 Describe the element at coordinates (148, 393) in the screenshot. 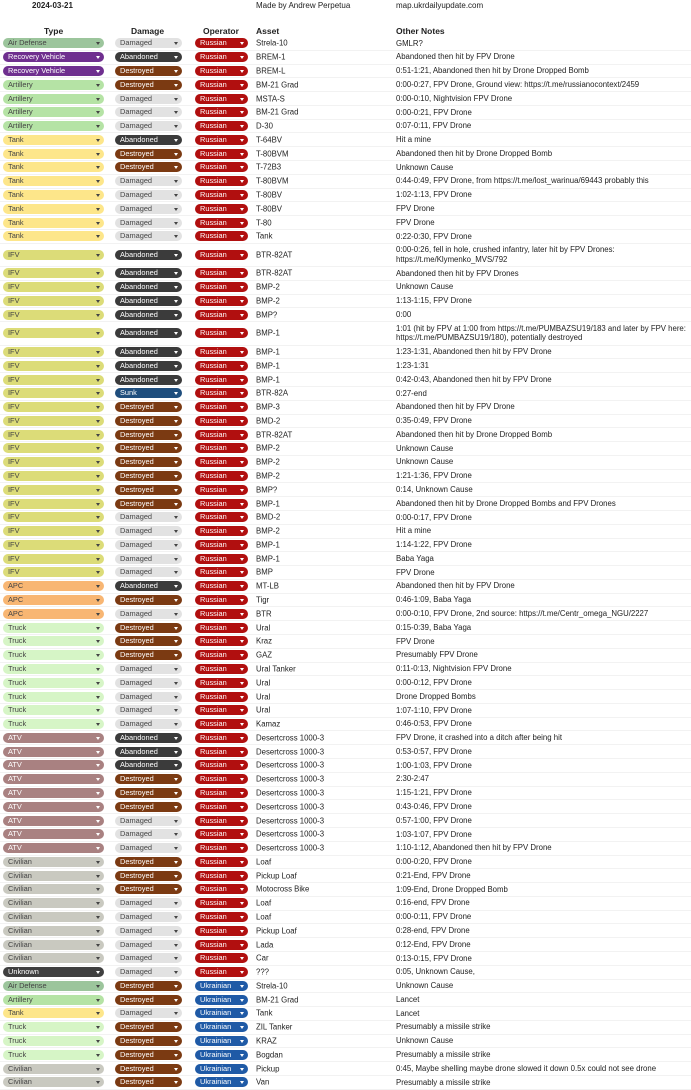

I see `damage-dropdown: Sunk` at that location.